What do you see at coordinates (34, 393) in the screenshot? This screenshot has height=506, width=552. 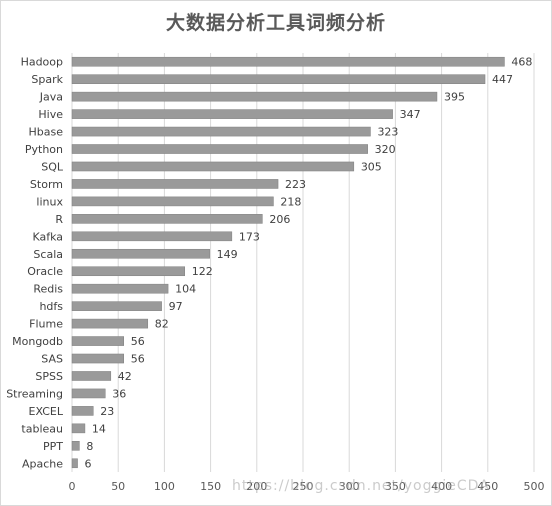 I see `category-label: Streaming` at bounding box center [34, 393].